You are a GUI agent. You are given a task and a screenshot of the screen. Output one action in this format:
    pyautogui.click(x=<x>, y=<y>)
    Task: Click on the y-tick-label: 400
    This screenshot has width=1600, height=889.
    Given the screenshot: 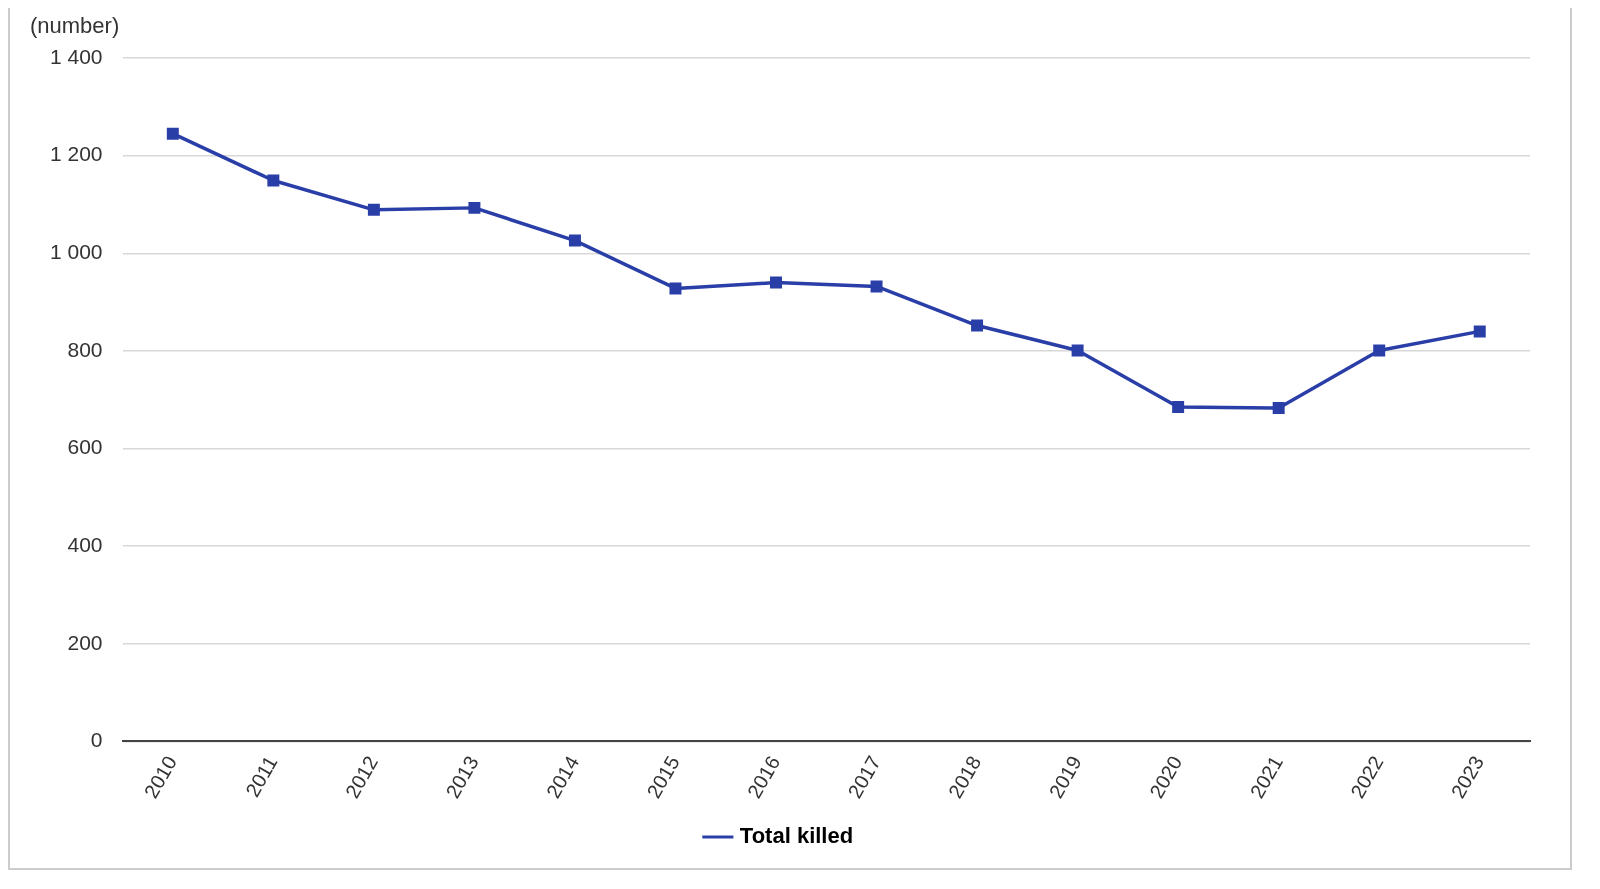 What is the action you would take?
    pyautogui.click(x=85, y=544)
    